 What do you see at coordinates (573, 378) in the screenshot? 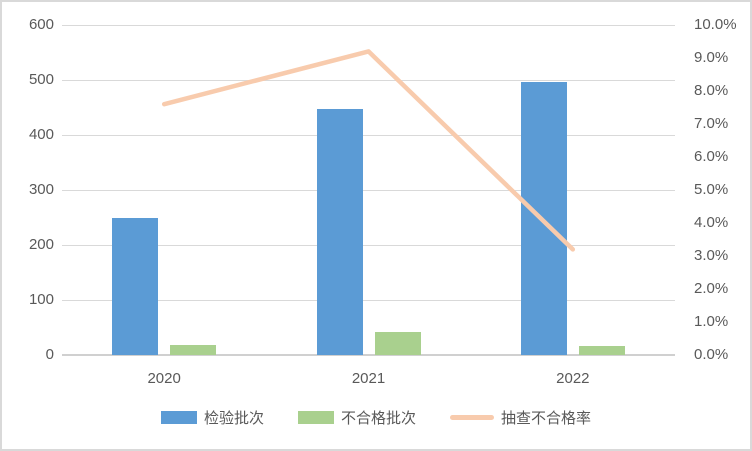
I see `x-axis-label-2022: 2022` at bounding box center [573, 378].